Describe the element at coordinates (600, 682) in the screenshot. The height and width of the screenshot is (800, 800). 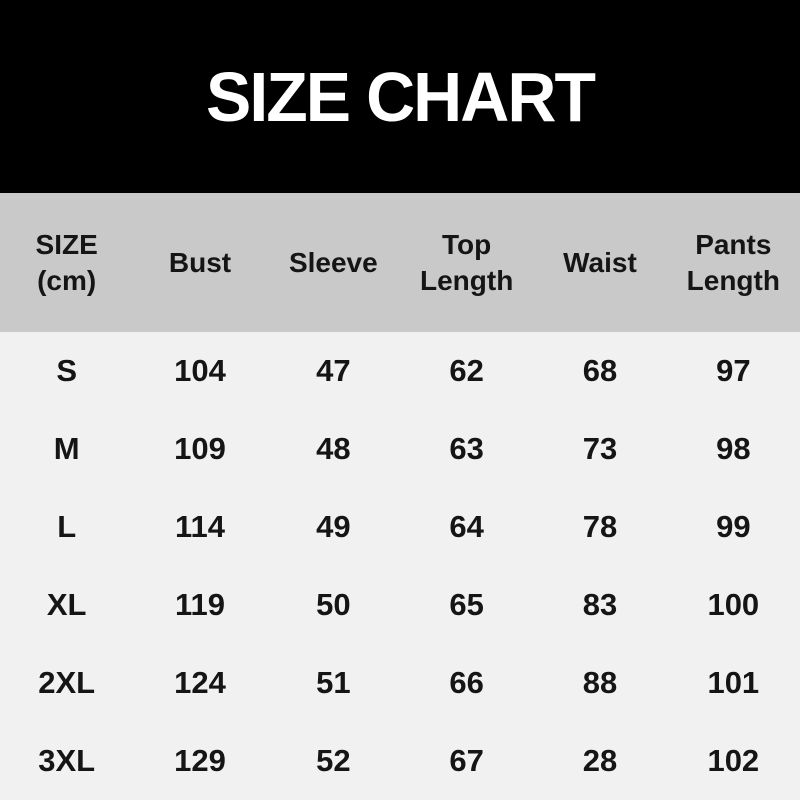
I see `cell-waist: 88` at that location.